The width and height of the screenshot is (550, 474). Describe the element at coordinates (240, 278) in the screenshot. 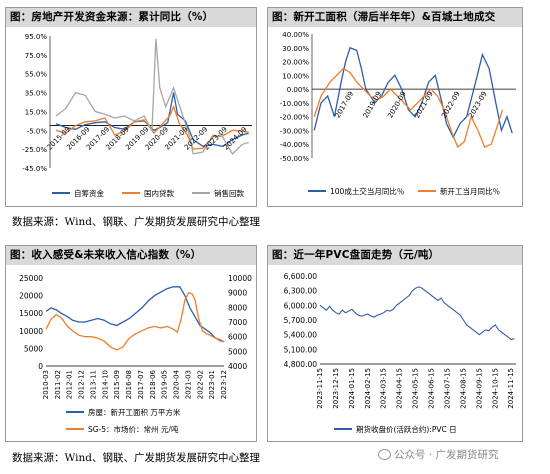

I see `y-right-tick-label: 10000` at that location.